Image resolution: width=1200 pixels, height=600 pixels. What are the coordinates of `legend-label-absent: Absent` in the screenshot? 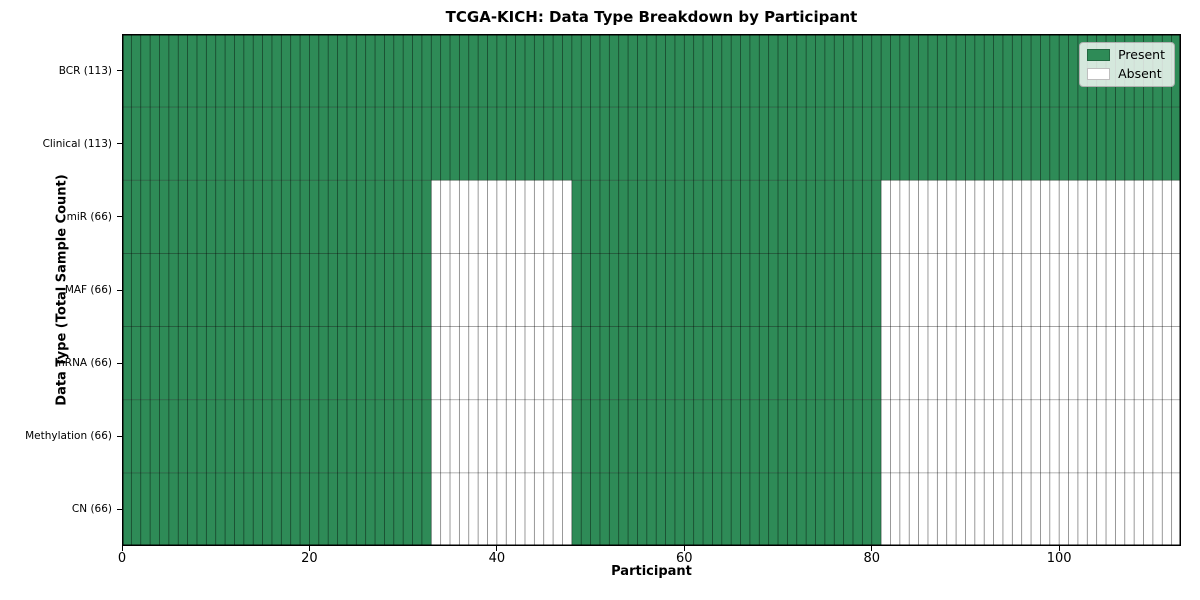 It's located at (1140, 73).